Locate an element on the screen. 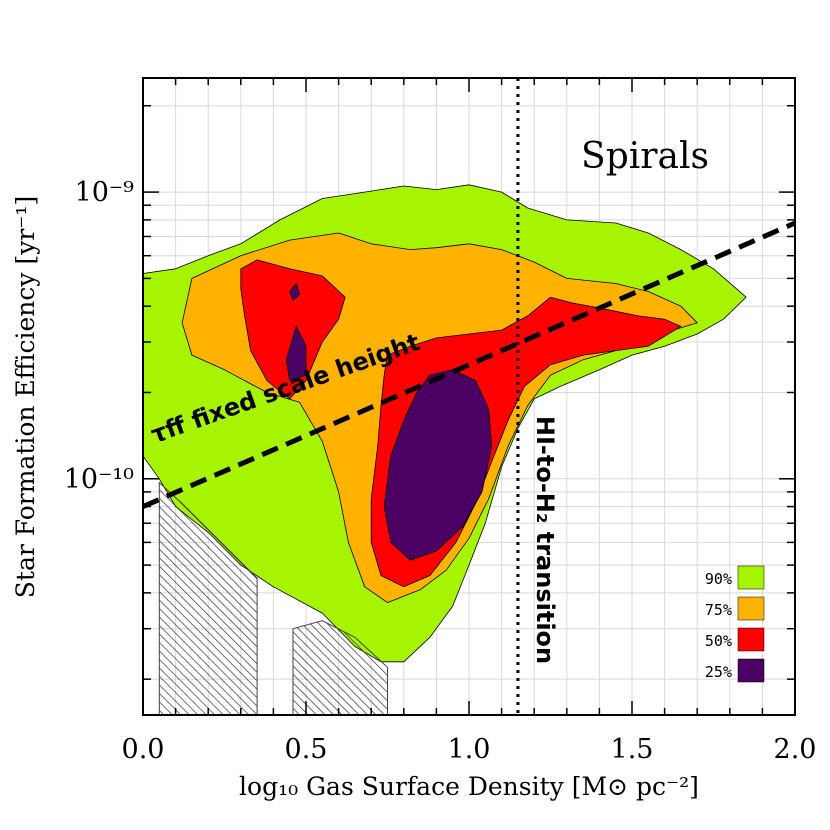  legend-swatch-75pct is located at coordinates (751, 608).